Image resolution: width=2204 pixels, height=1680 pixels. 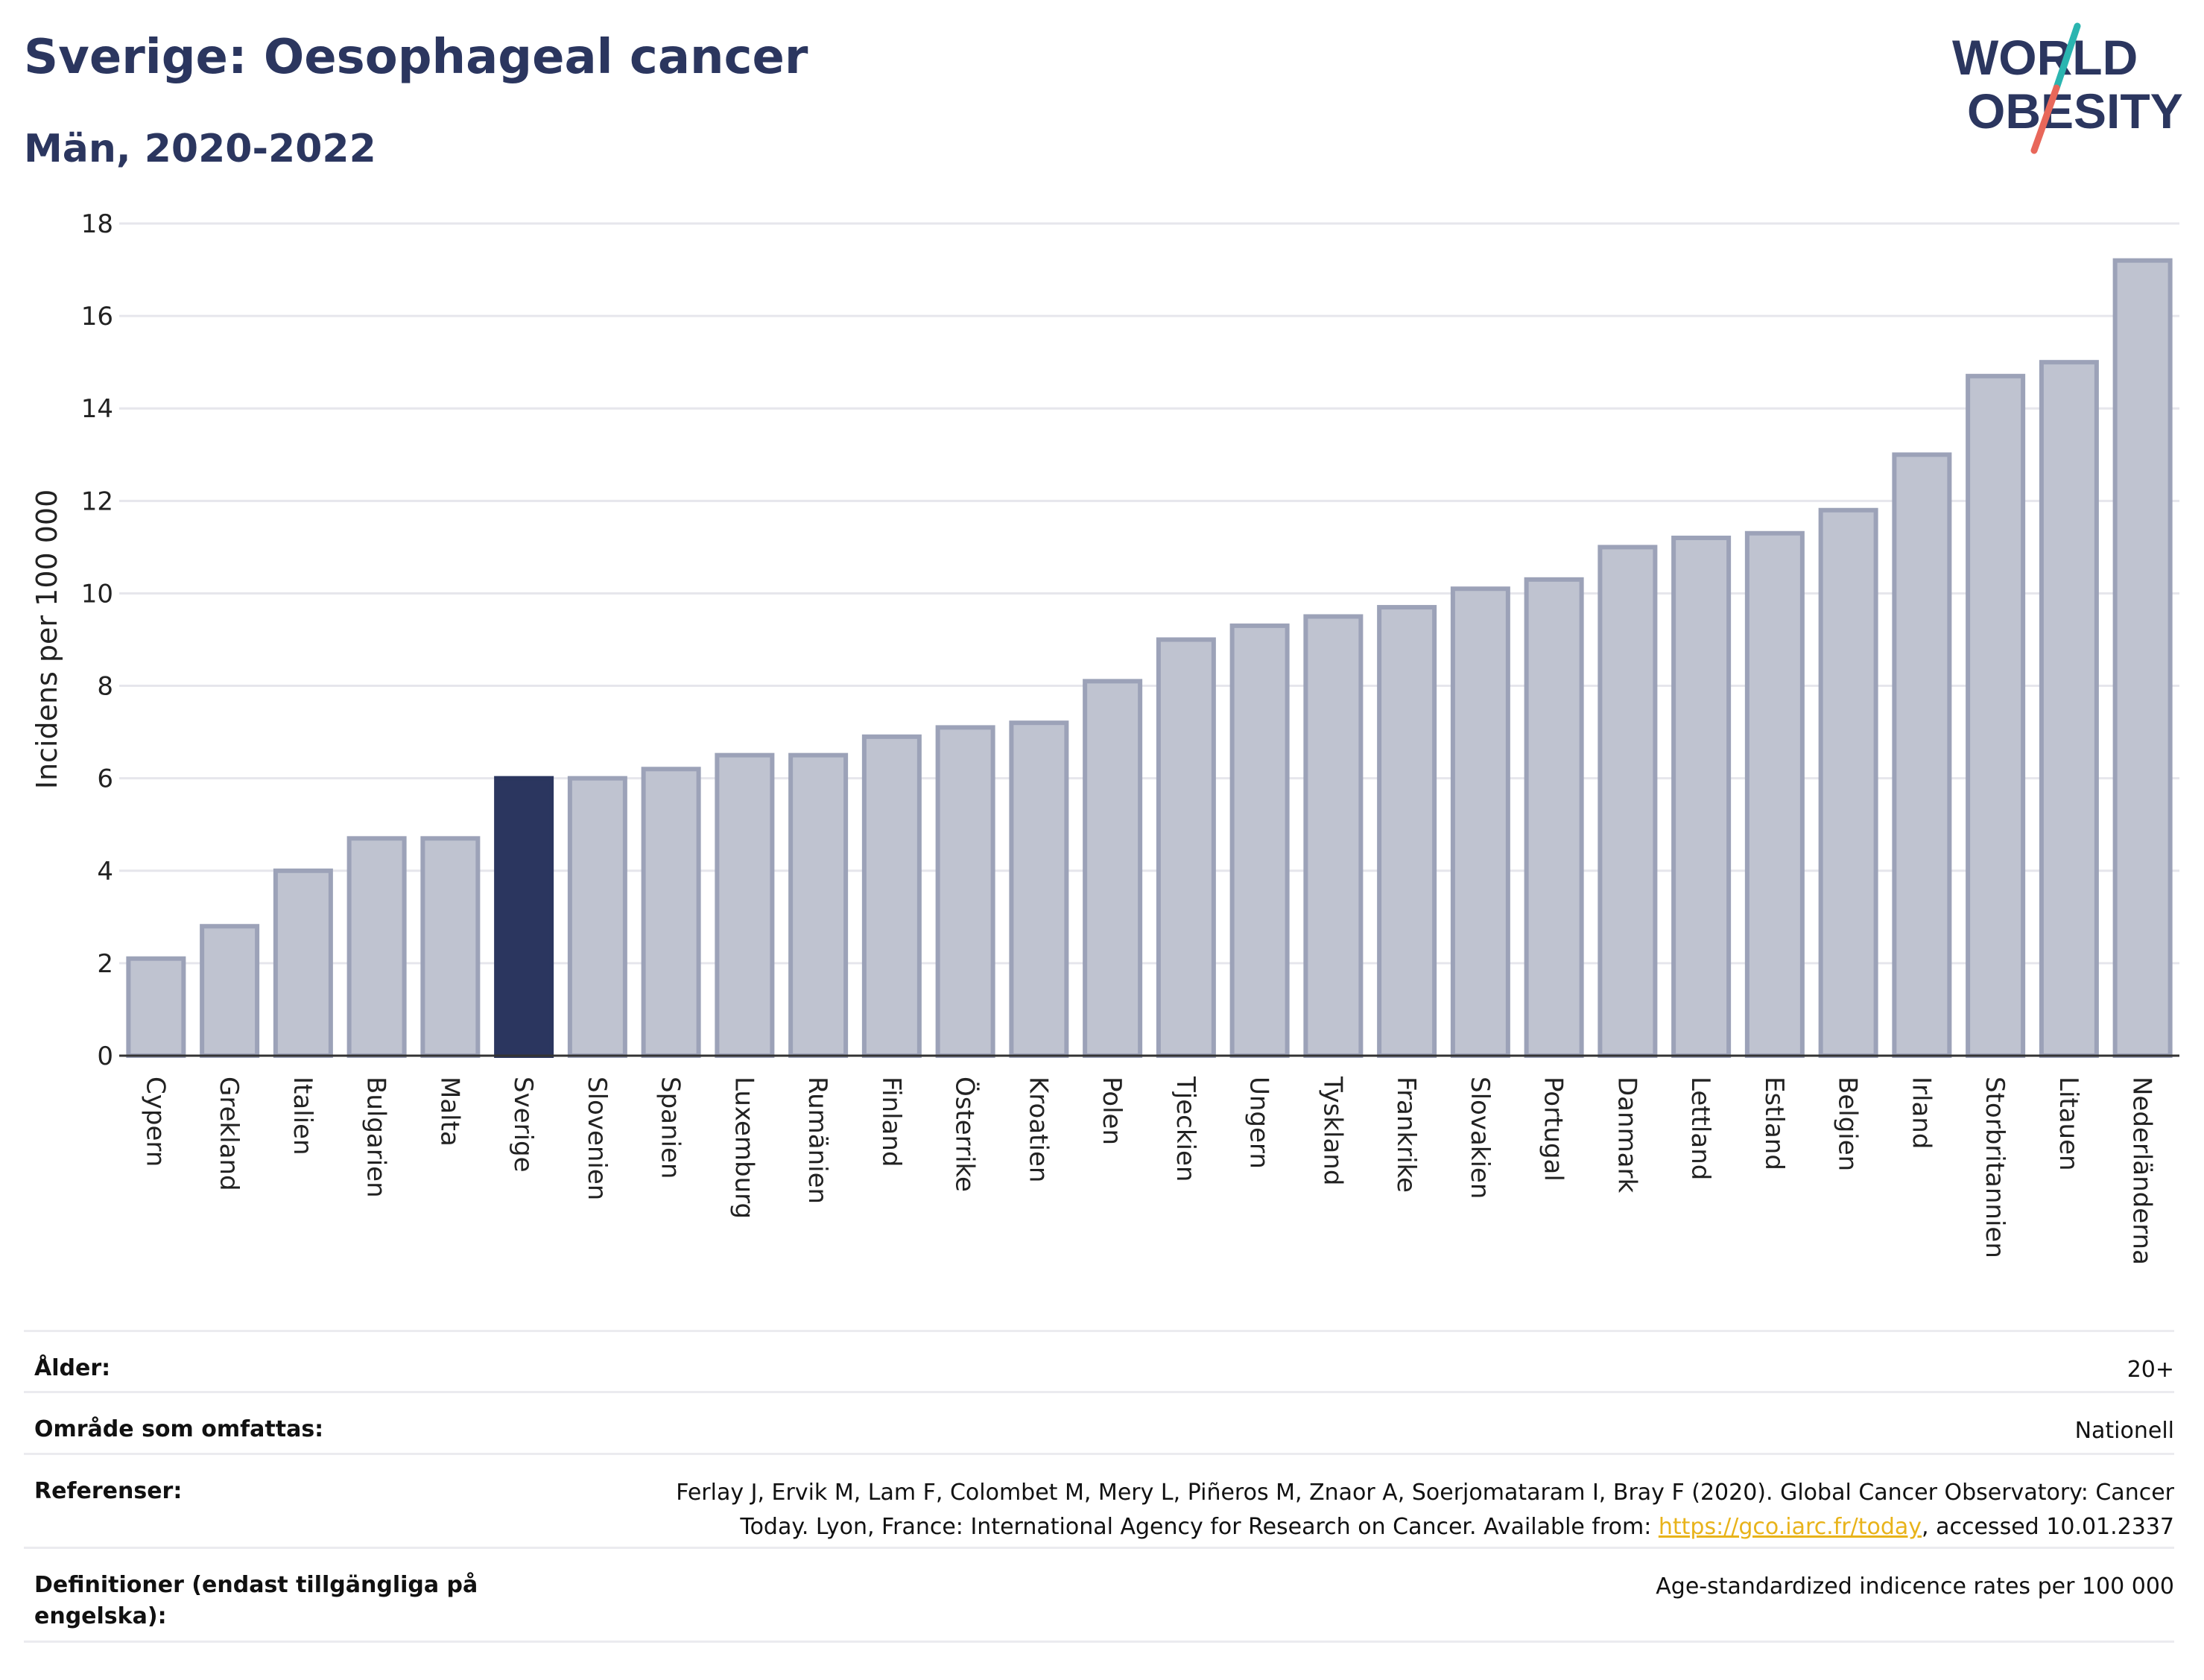 What do you see at coordinates (1259, 1123) in the screenshot?
I see `x-tick-label: Ungern` at bounding box center [1259, 1123].